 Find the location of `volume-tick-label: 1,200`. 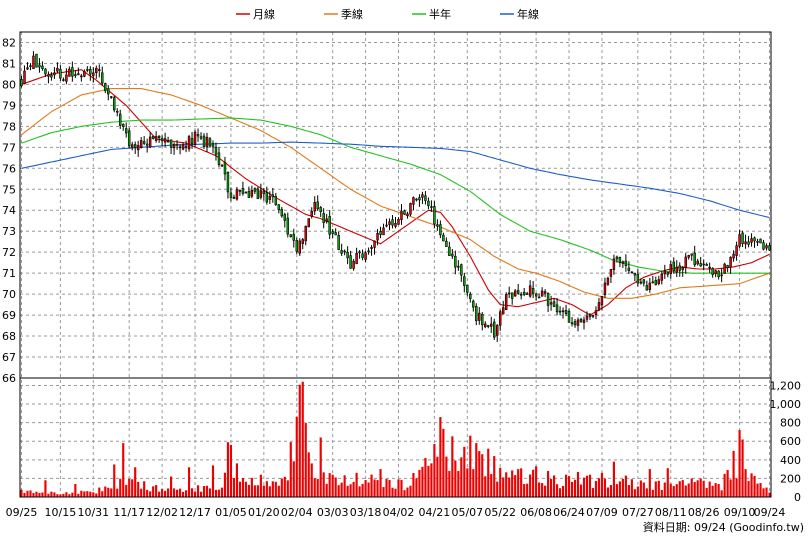

volume-tick-label: 1,200 is located at coordinates (786, 385).